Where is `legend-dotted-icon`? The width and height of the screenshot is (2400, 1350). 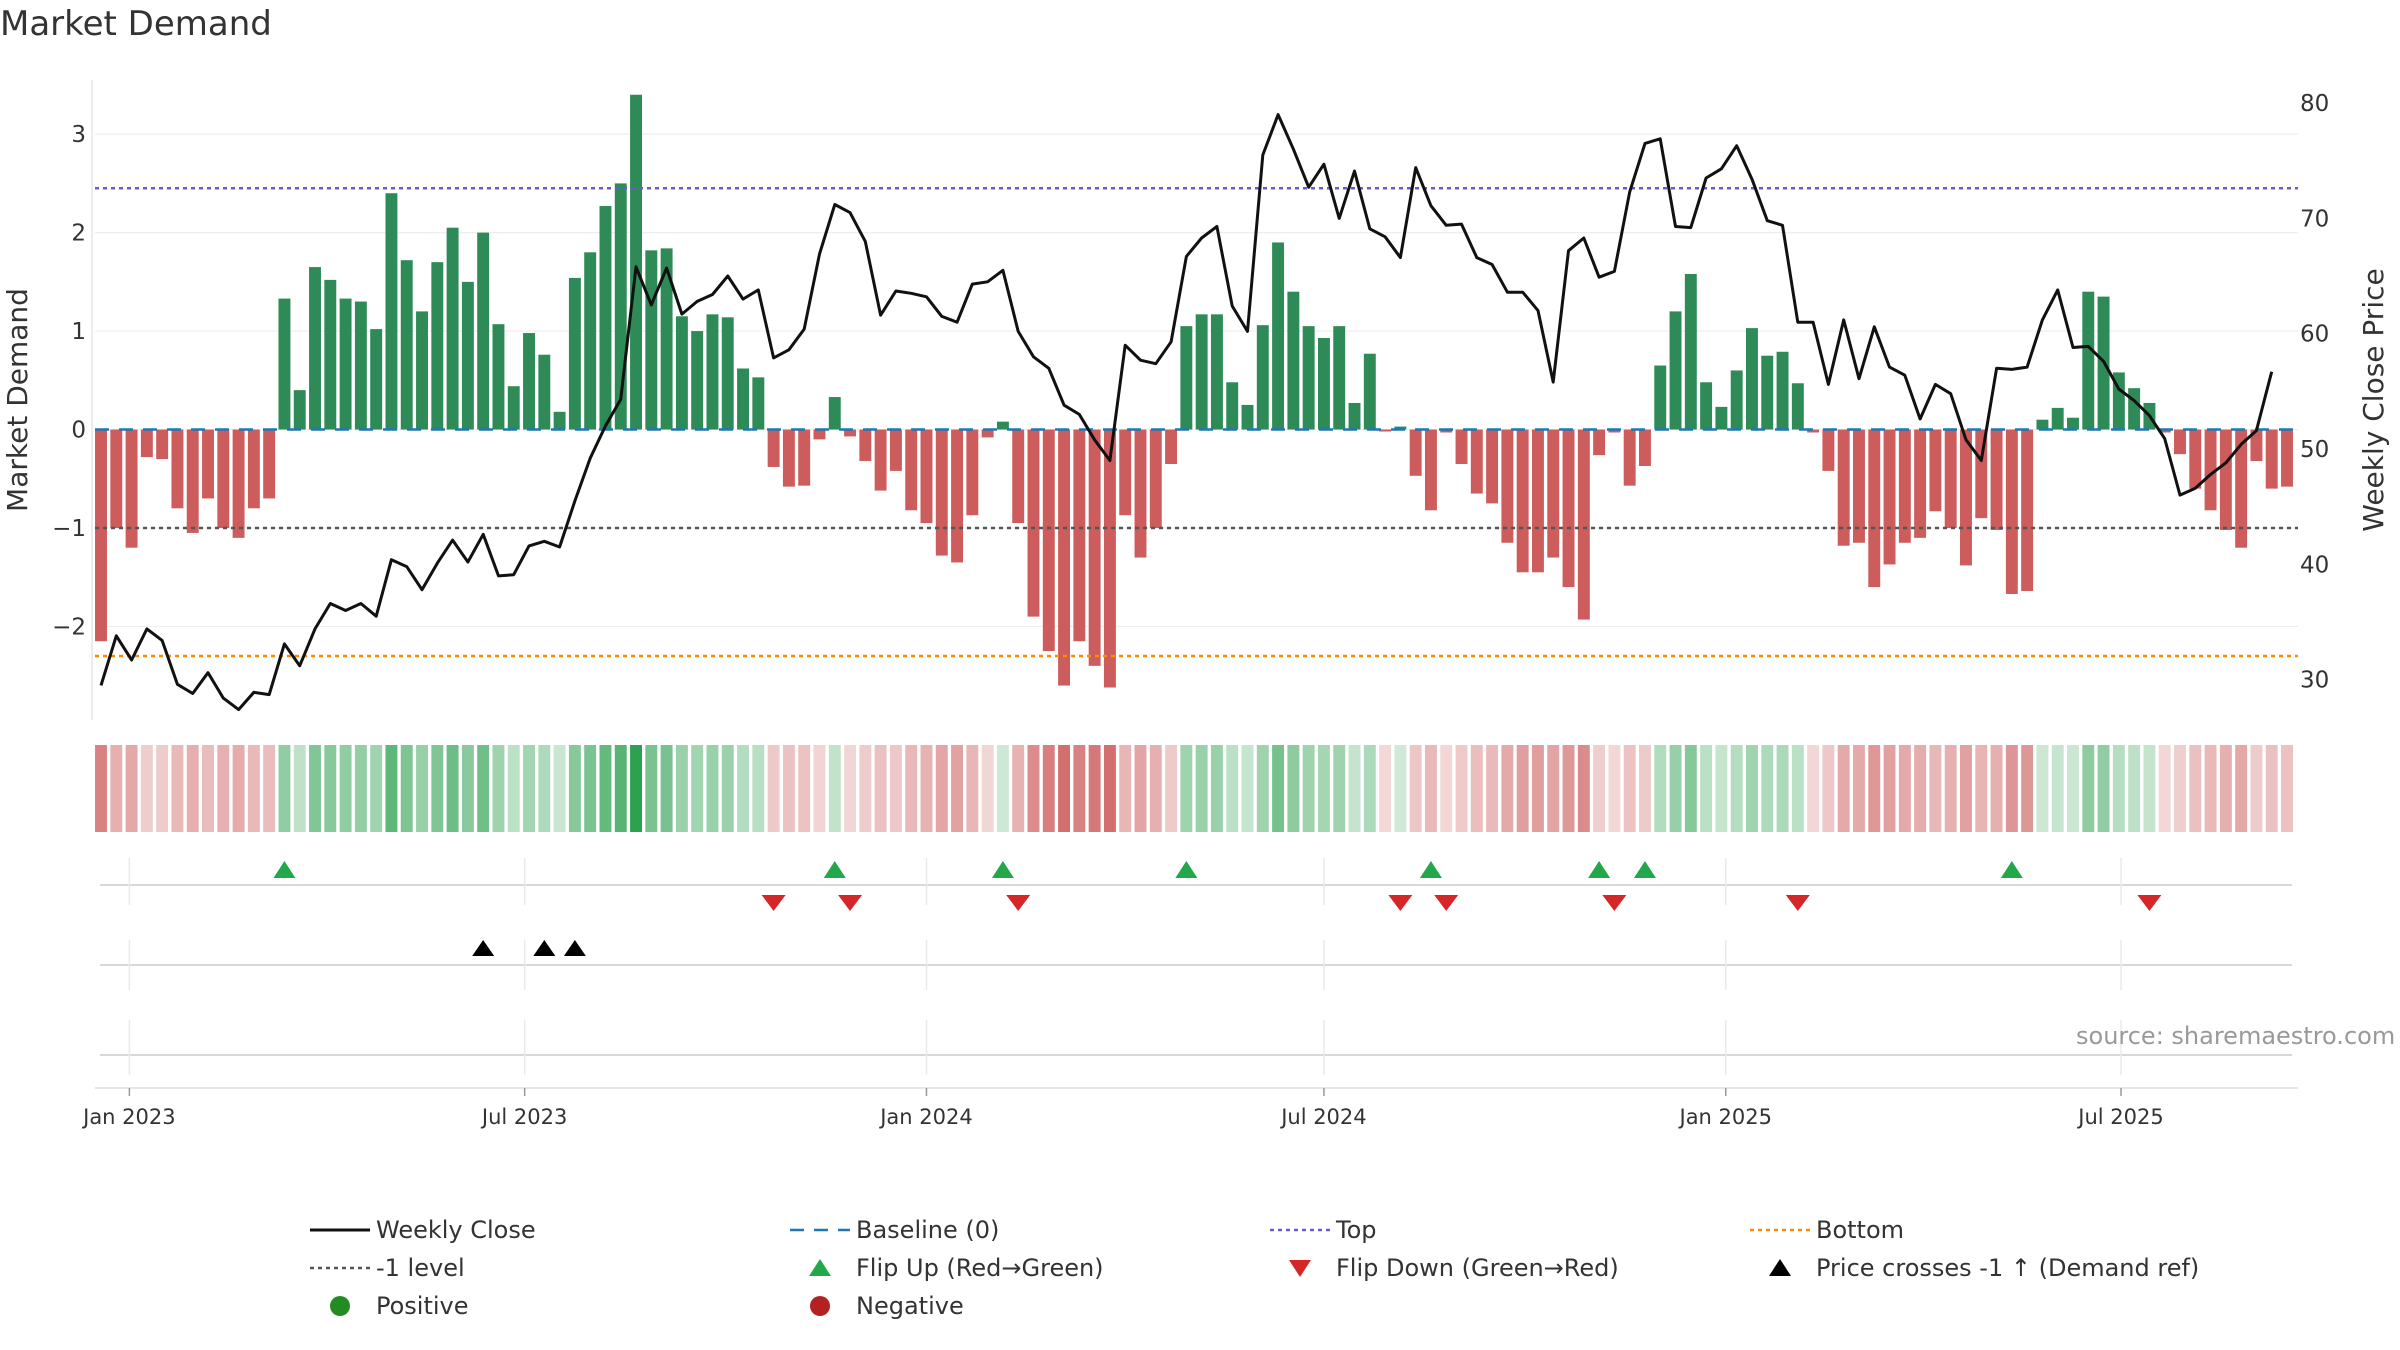
legend-dotted-icon is located at coordinates (1780, 1230).